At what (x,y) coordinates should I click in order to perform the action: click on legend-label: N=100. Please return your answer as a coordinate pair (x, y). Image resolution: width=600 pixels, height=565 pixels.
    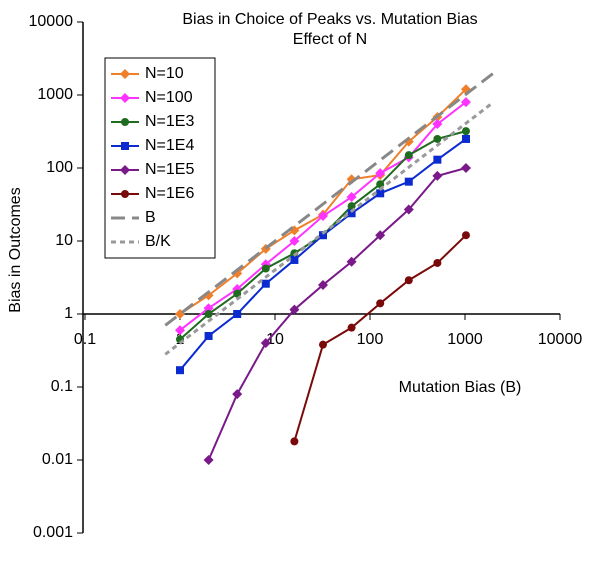
    Looking at the image, I should click on (169, 97).